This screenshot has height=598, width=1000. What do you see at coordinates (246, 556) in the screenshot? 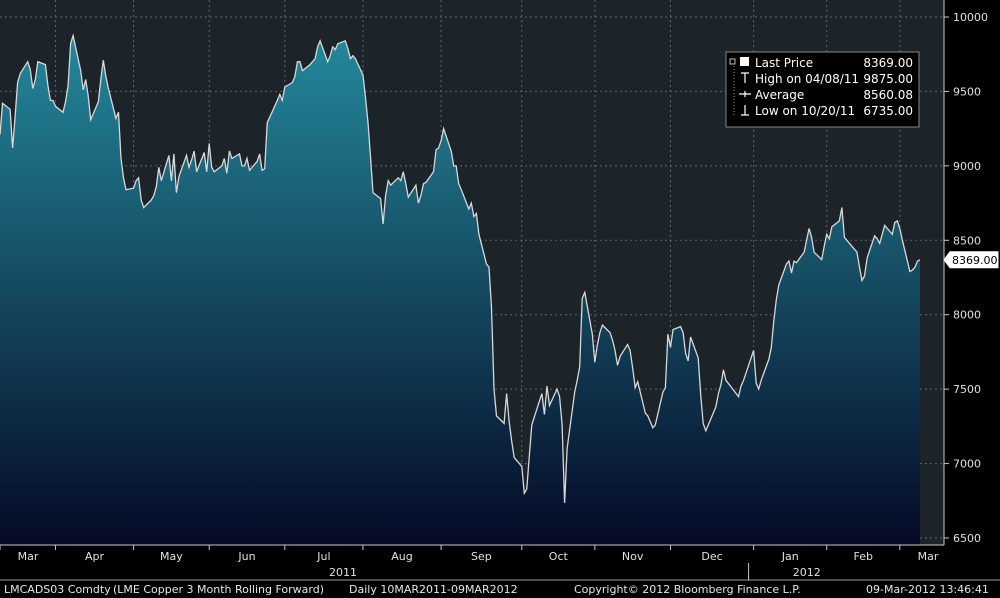
I see `x-tick-label: Jun` at bounding box center [246, 556].